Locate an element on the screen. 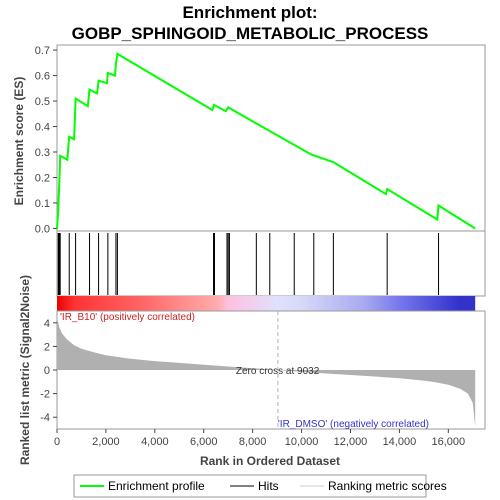 The image size is (500, 500). hits-markers is located at coordinates (248, 264).